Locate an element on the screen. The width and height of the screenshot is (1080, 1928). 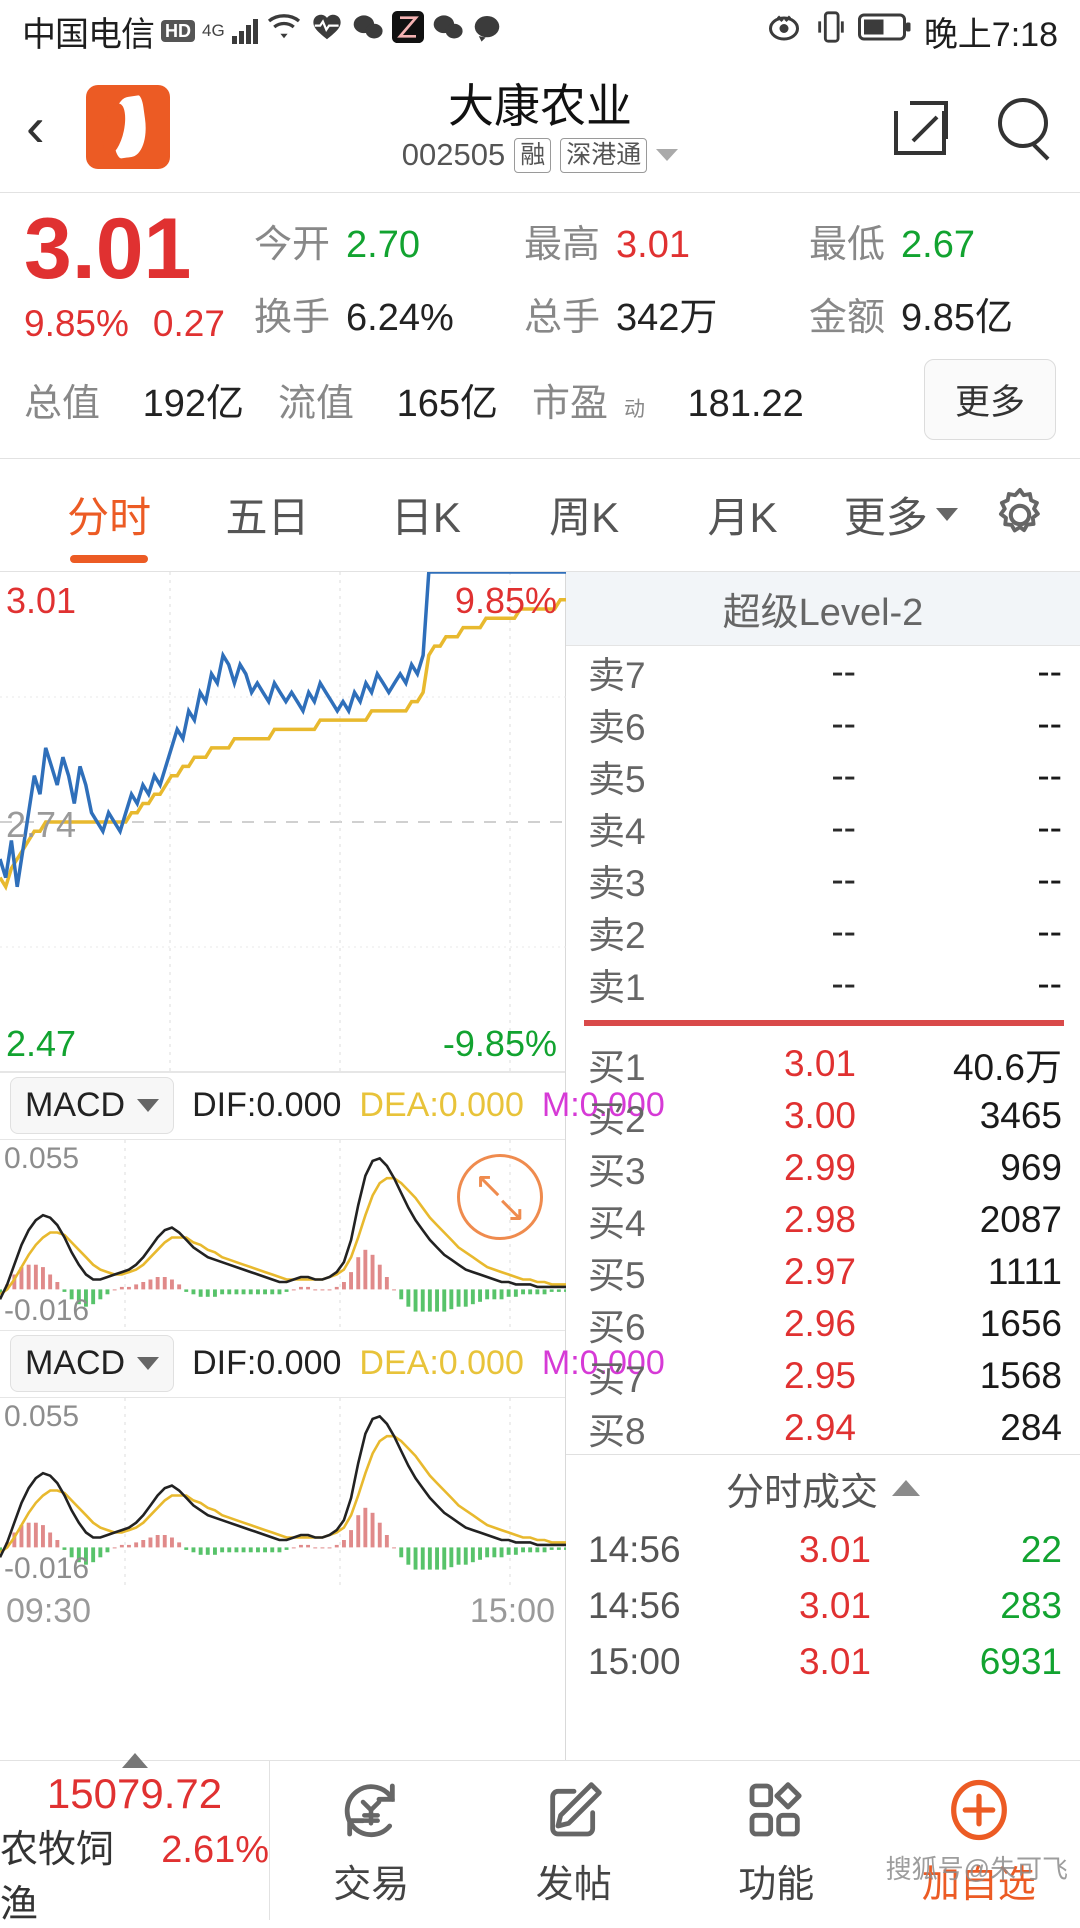
back-button: ‹ is located at coordinates (52, 127).